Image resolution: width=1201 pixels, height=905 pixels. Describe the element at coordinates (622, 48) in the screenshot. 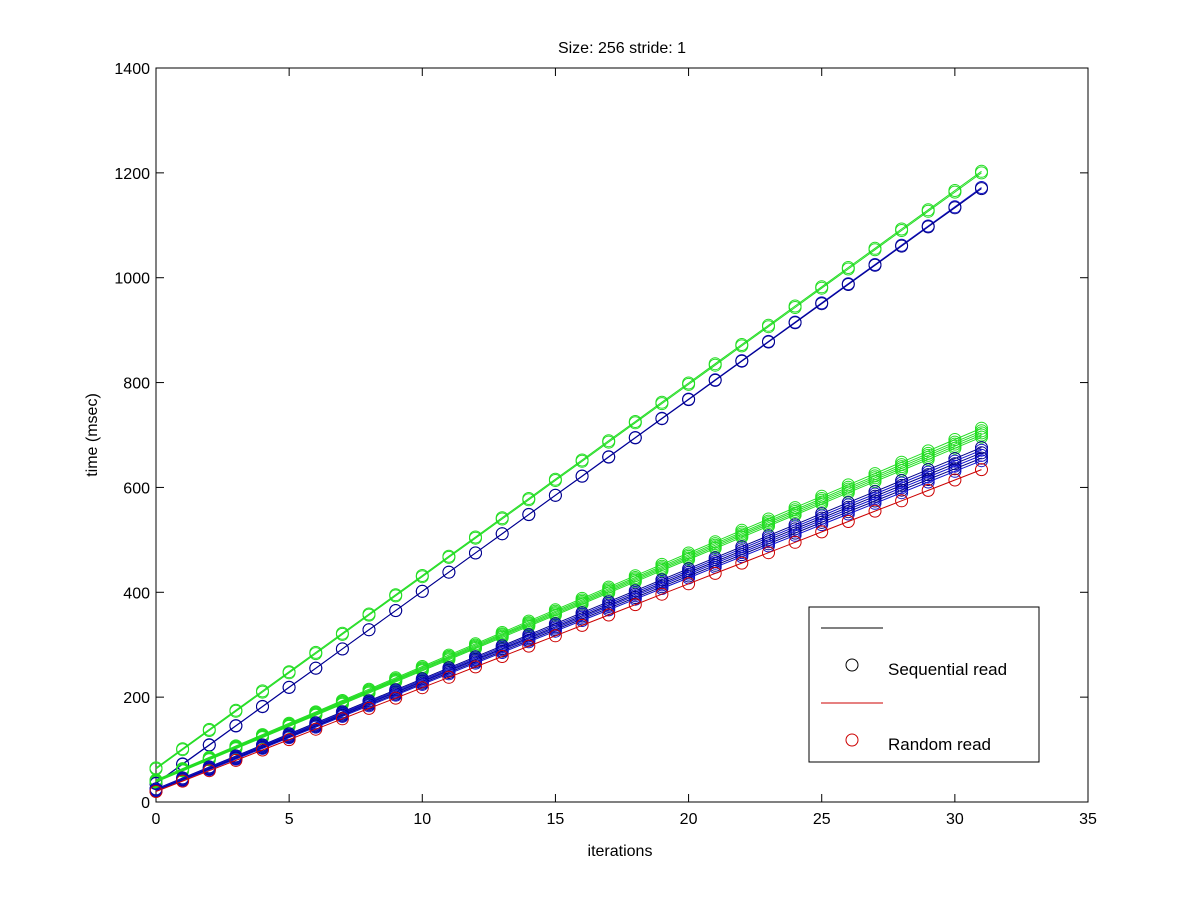

I see `chart-title: Size: 256 stride: 1` at that location.